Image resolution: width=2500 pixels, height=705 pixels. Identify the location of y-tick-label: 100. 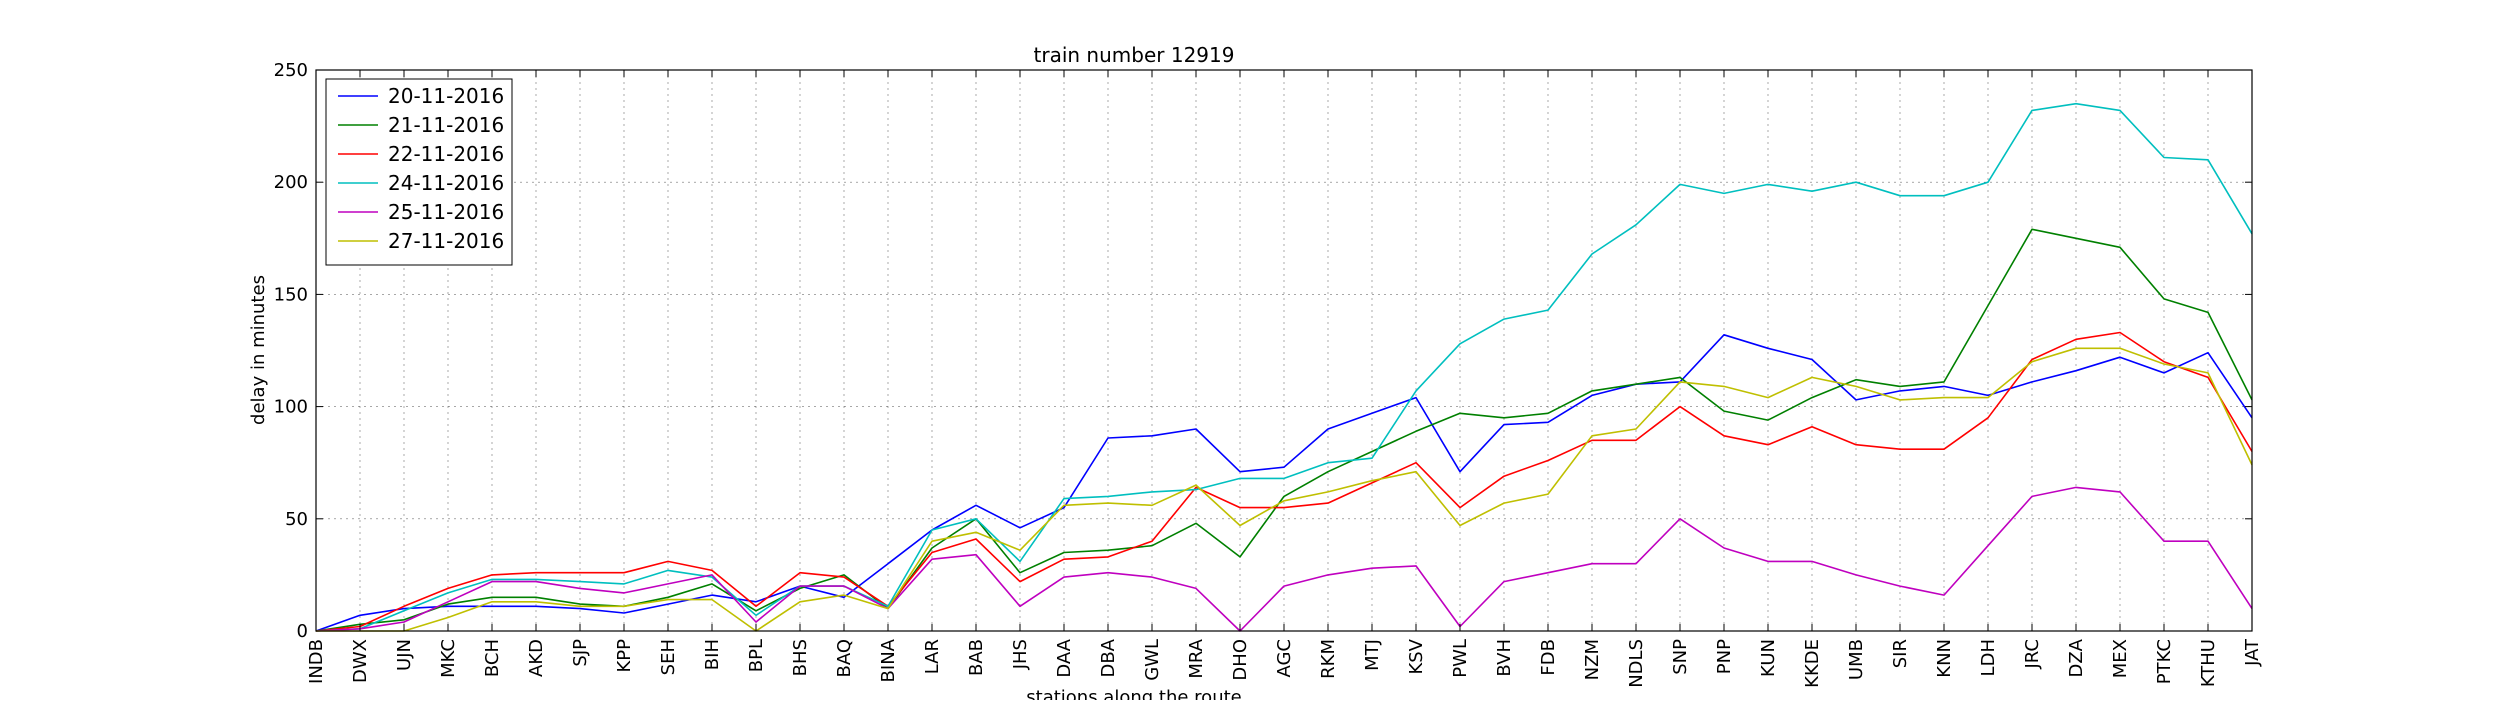
(291, 407).